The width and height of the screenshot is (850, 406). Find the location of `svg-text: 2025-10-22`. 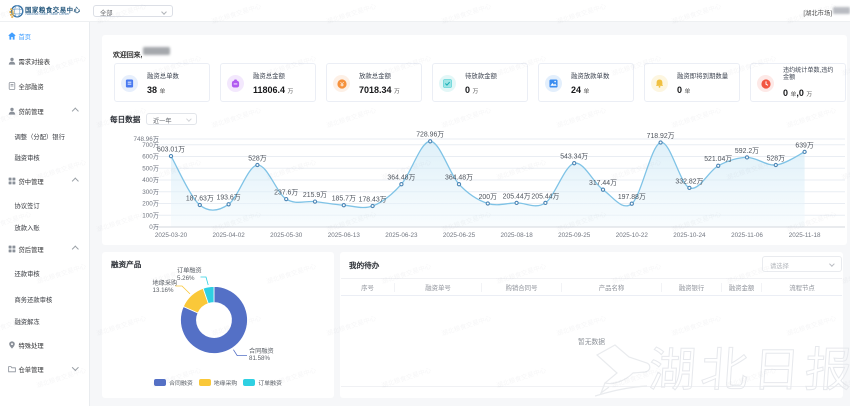

svg-text: 2025-10-22 is located at coordinates (632, 235).